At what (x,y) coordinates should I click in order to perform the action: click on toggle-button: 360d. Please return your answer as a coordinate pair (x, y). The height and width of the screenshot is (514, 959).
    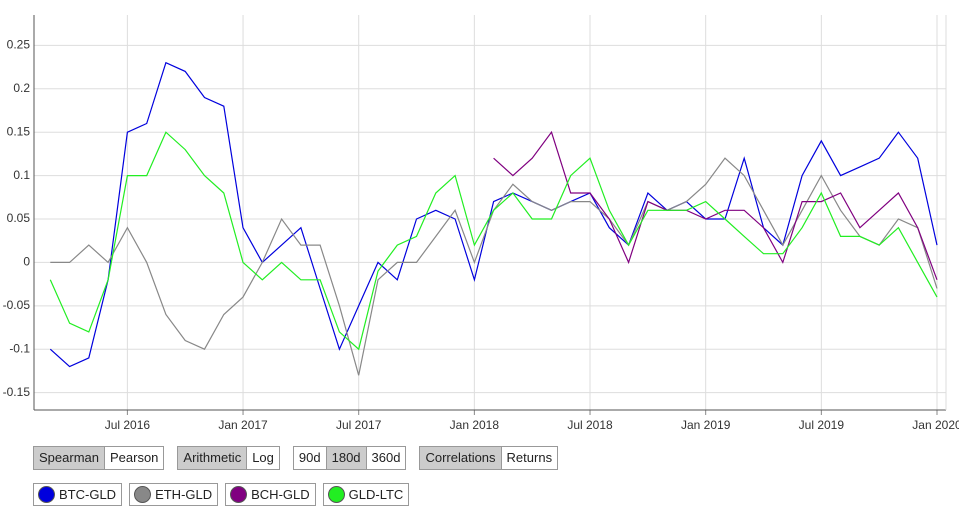
    Looking at the image, I should click on (386, 458).